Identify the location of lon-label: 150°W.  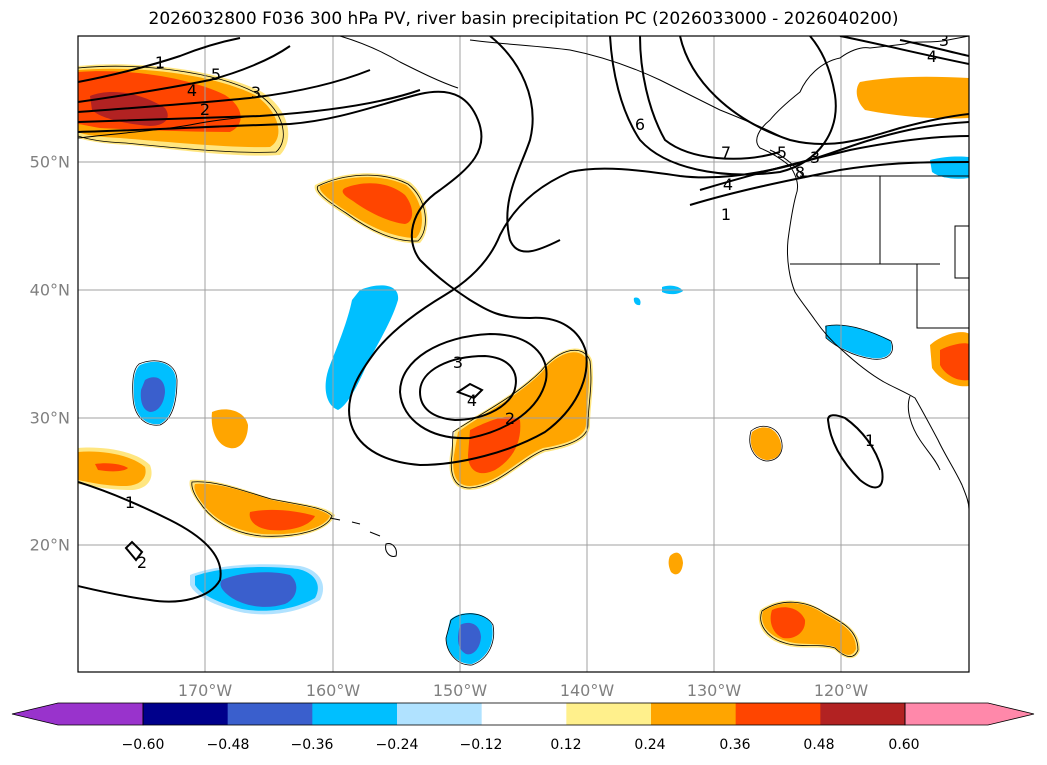
(460, 690).